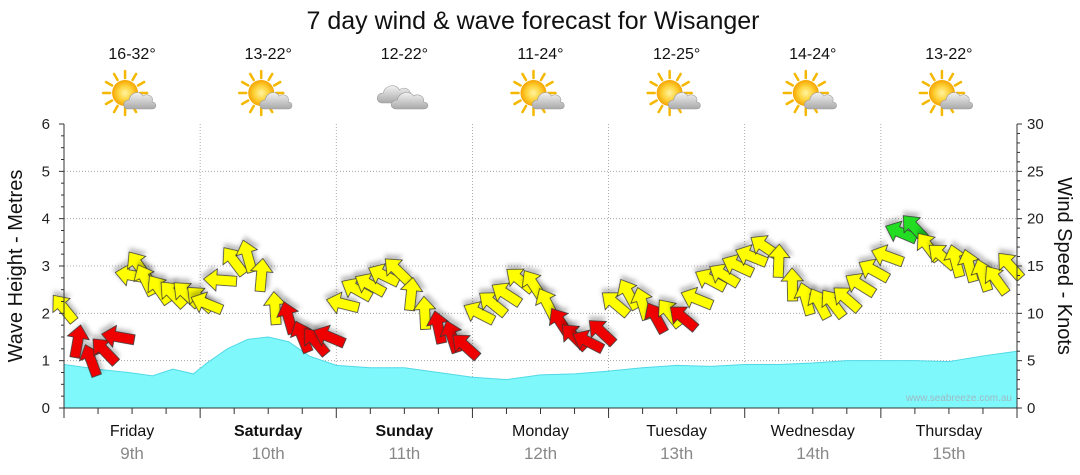  What do you see at coordinates (949, 431) in the screenshot?
I see `day-label: Thursday` at bounding box center [949, 431].